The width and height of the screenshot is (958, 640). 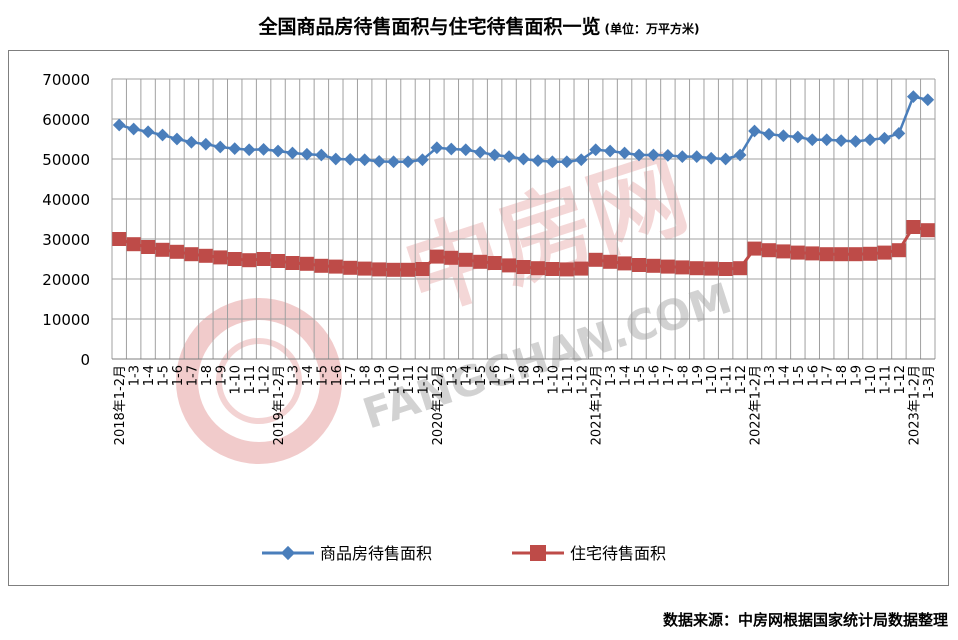 I want to click on y-tick-label: 10000, so click(x=66, y=320).